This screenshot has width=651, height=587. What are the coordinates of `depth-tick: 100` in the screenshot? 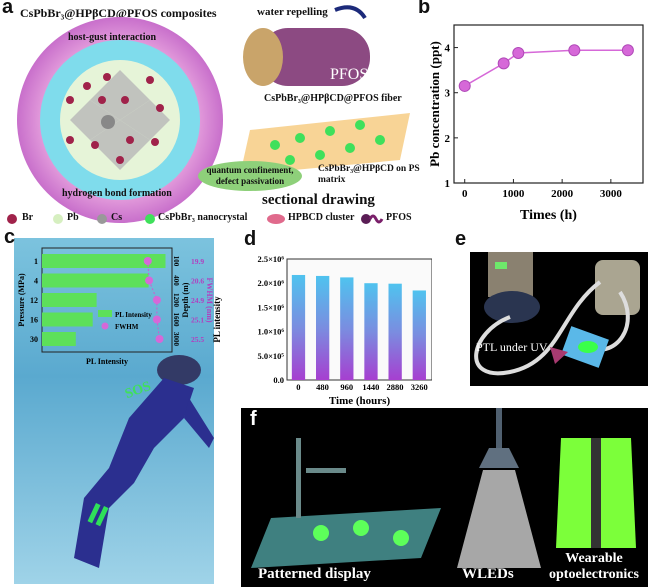 It's located at (176, 261).